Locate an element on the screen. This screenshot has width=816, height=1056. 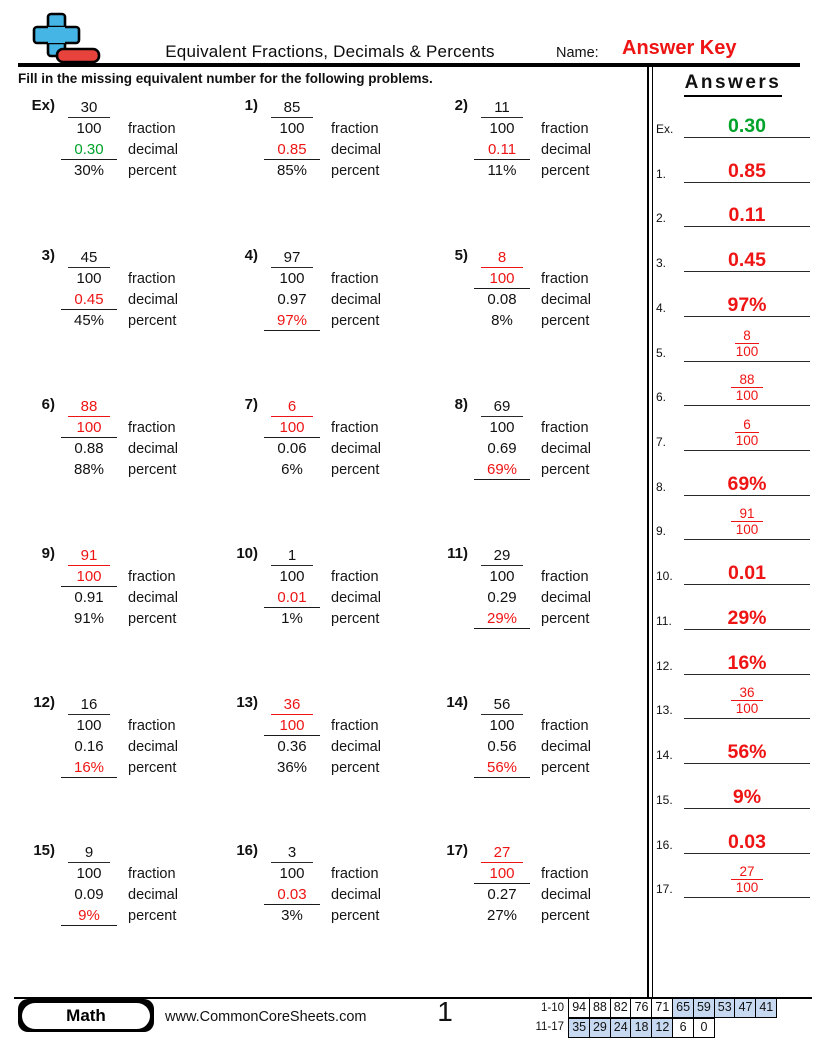
decimal-row: 0.69 decimal is located at coordinates (532, 448).